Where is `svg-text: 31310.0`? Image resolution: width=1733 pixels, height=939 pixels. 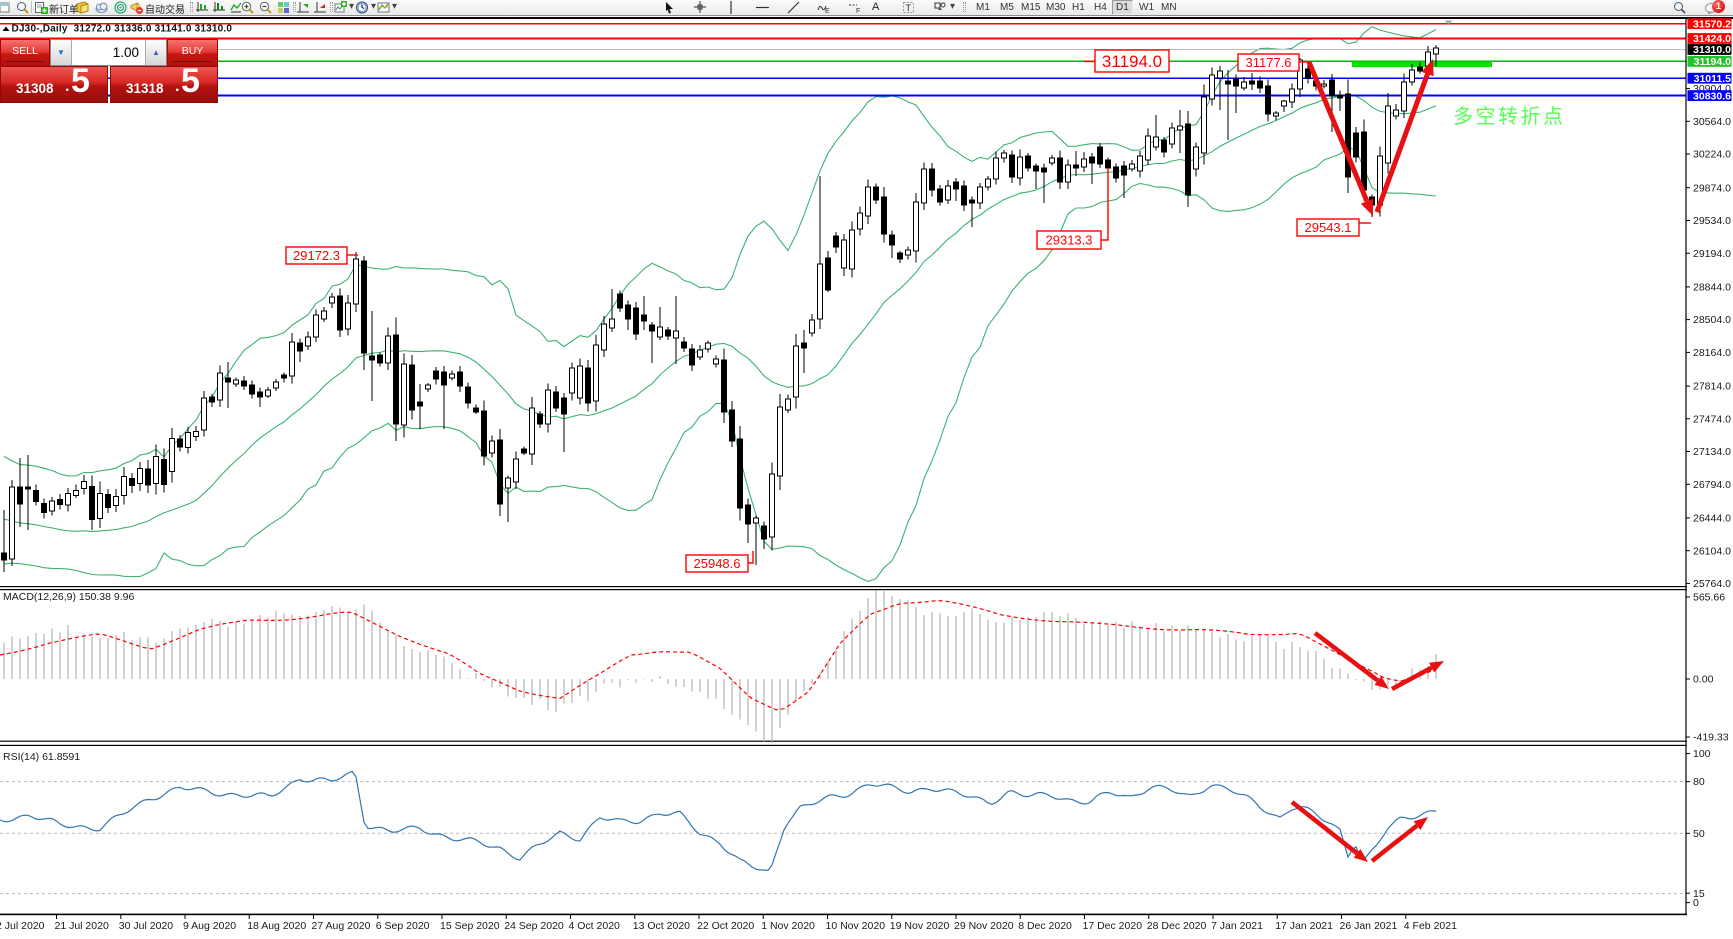 svg-text: 31310.0 is located at coordinates (1712, 50).